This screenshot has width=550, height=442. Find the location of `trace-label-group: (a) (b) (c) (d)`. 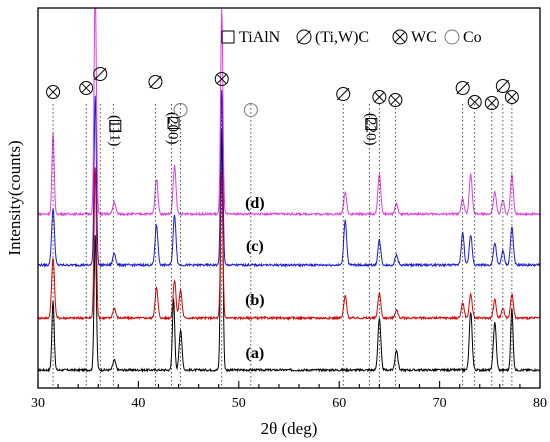

trace-label-group: (a) (b) (c) (d) is located at coordinates (255, 278).